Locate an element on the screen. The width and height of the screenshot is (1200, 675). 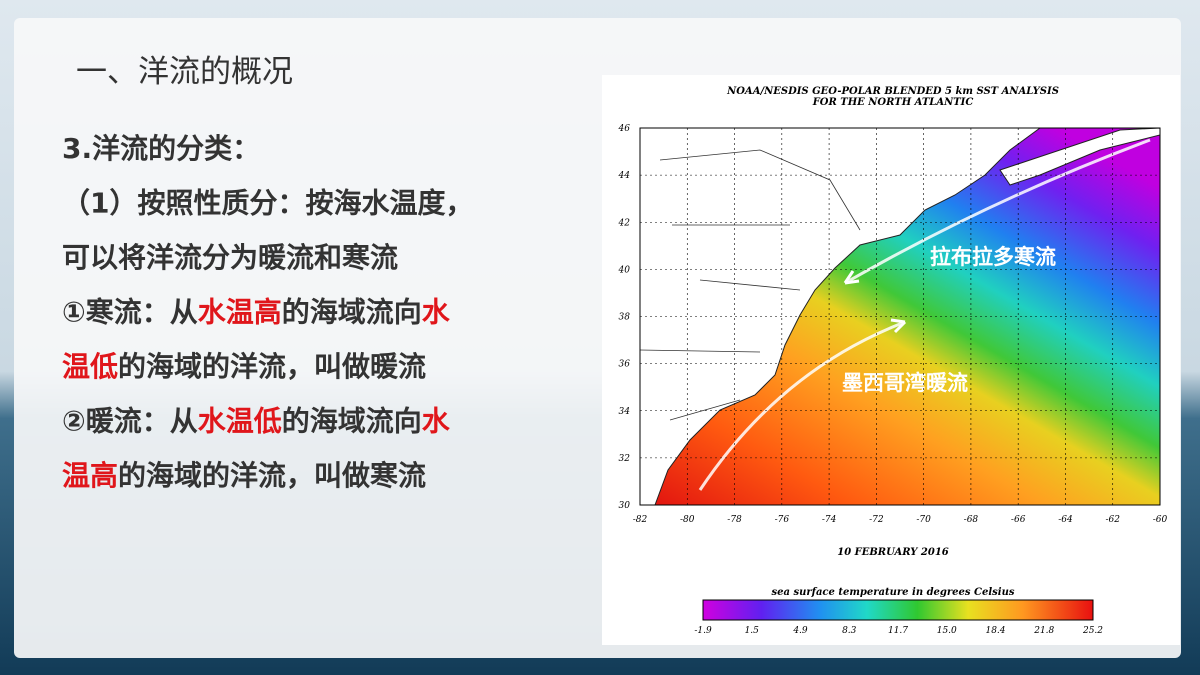
cold-current-arrow is located at coordinates (997, 211).